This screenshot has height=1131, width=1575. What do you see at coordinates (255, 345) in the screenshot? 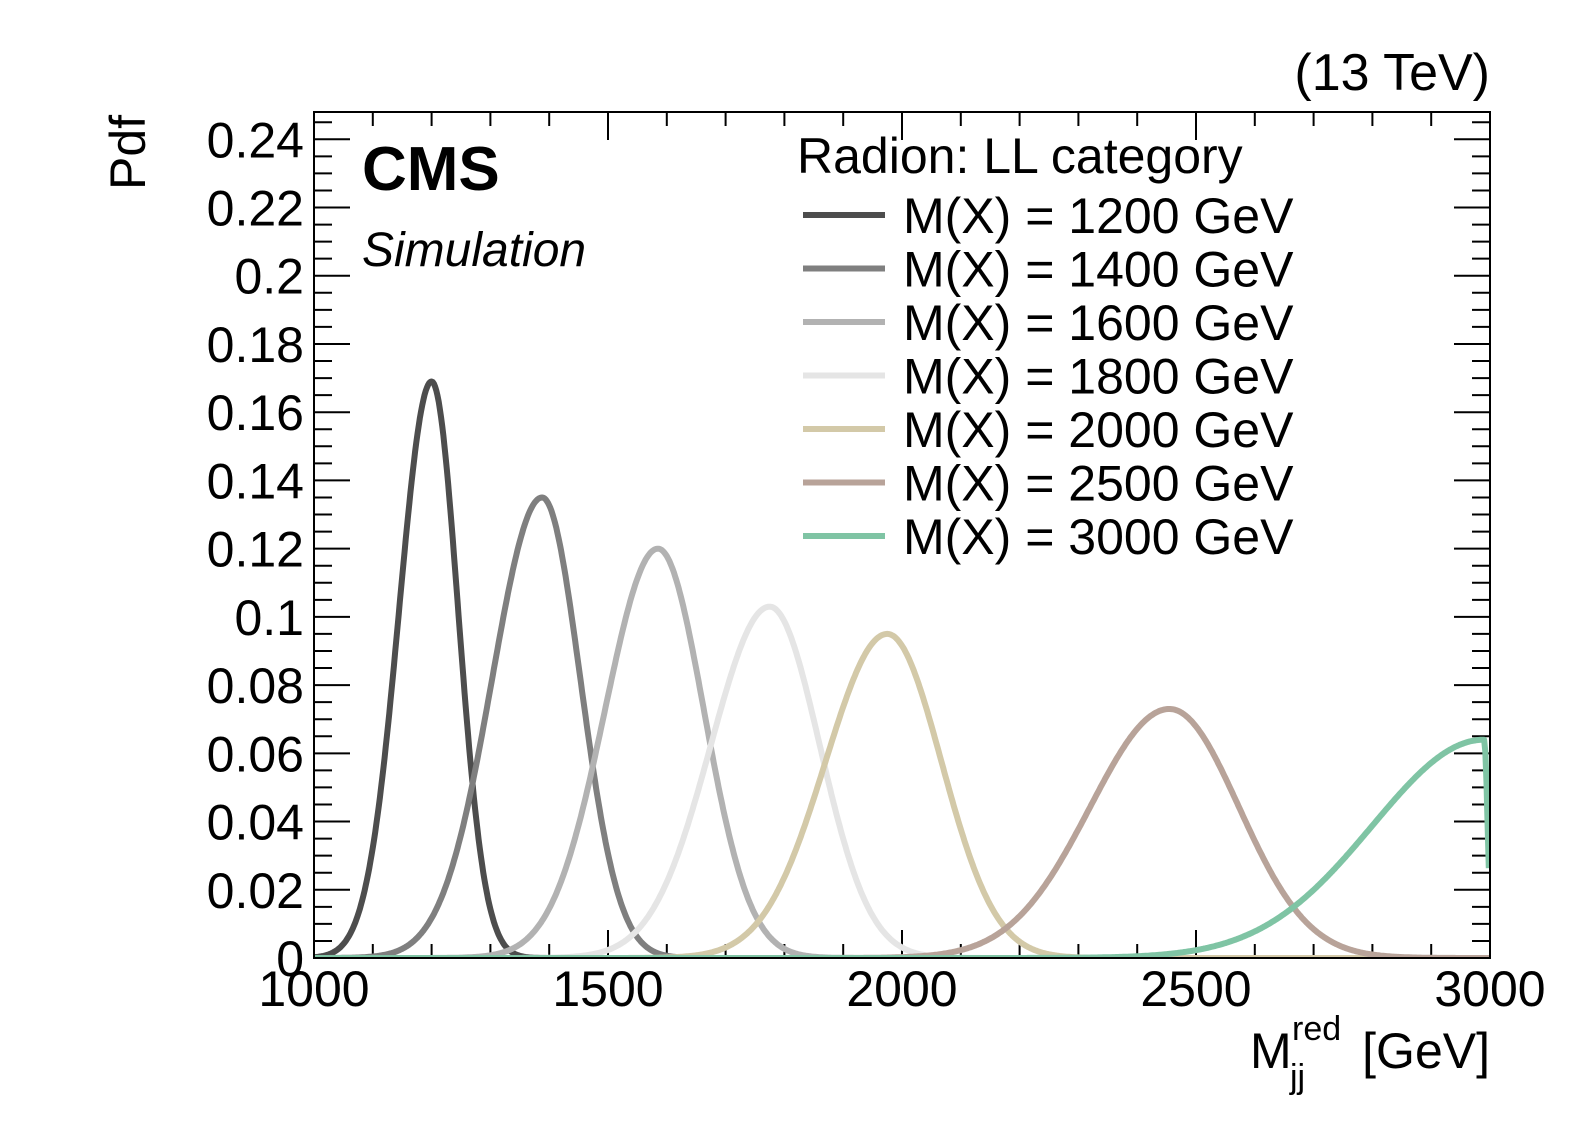
I see `y-tick-label: 0.18` at bounding box center [255, 345].